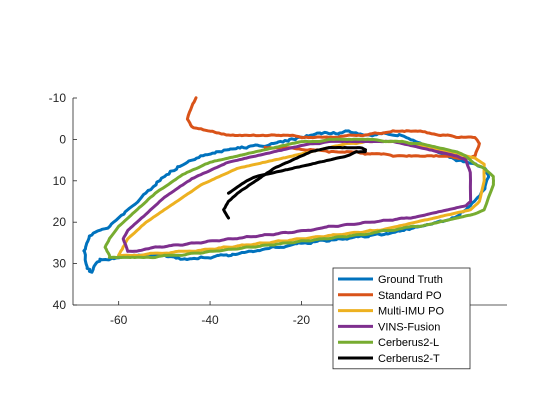  Describe the element at coordinates (60, 181) in the screenshot. I see `y-tick-label: 10` at that location.